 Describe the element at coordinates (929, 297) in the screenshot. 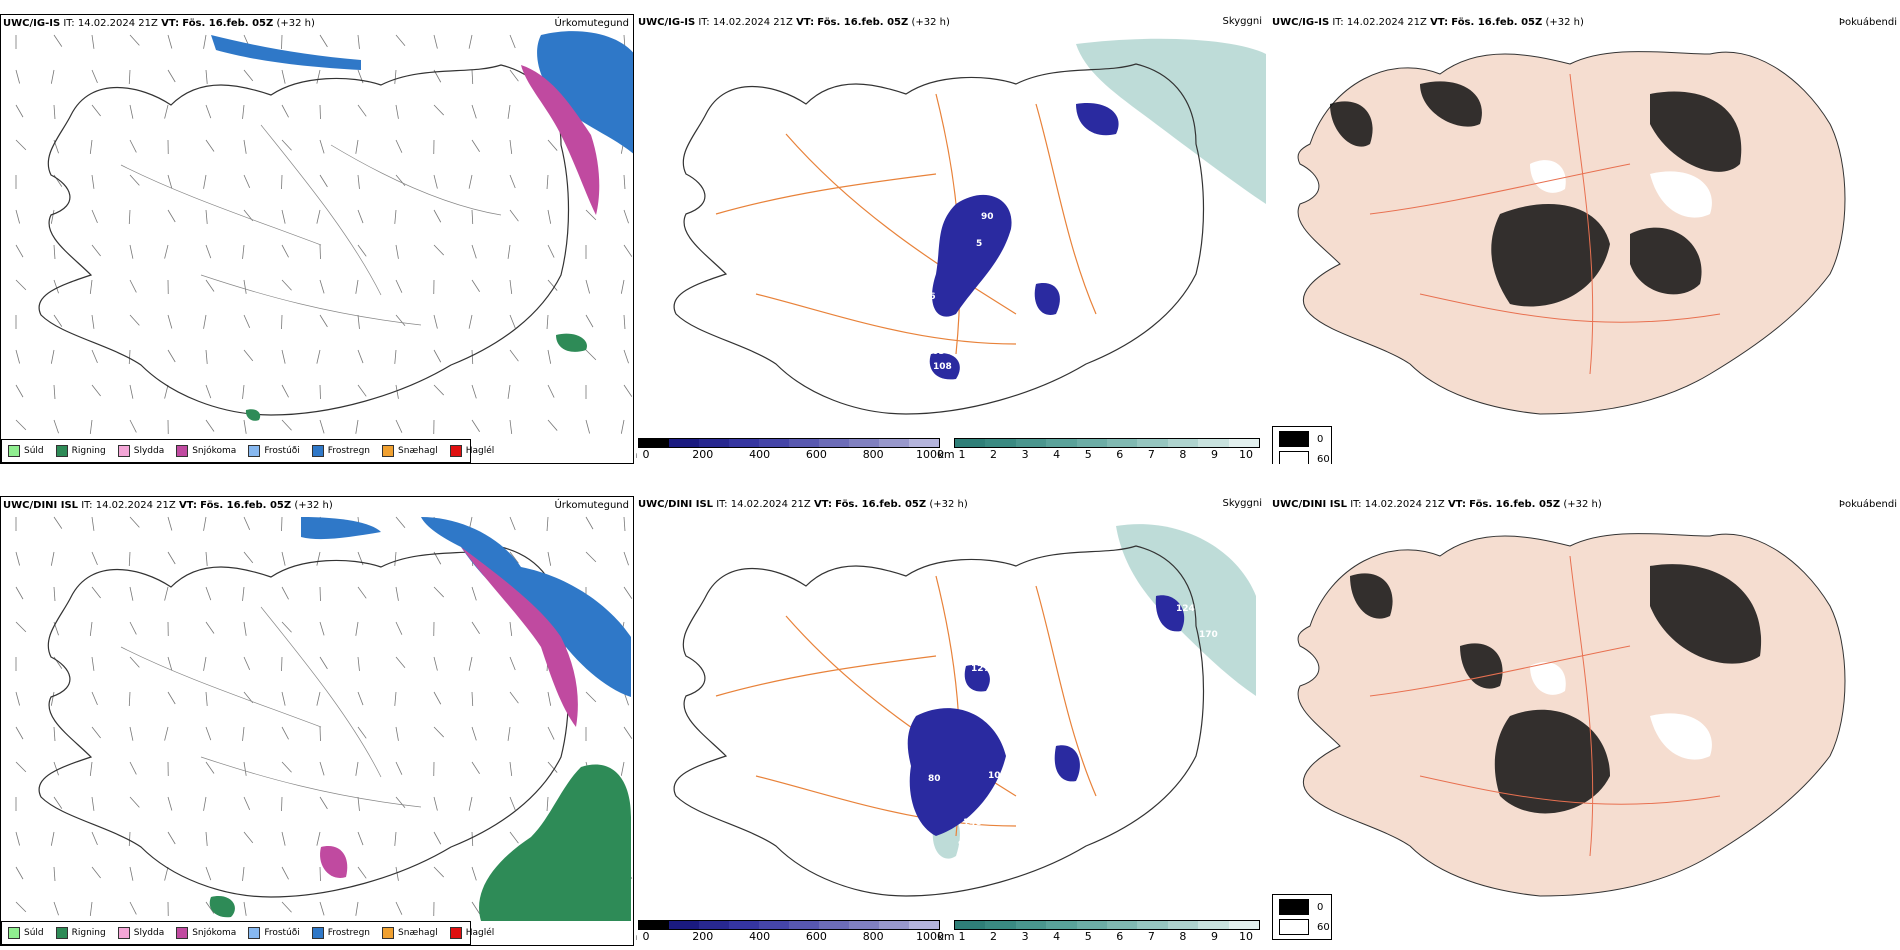

I see `precip-label: 76` at that location.